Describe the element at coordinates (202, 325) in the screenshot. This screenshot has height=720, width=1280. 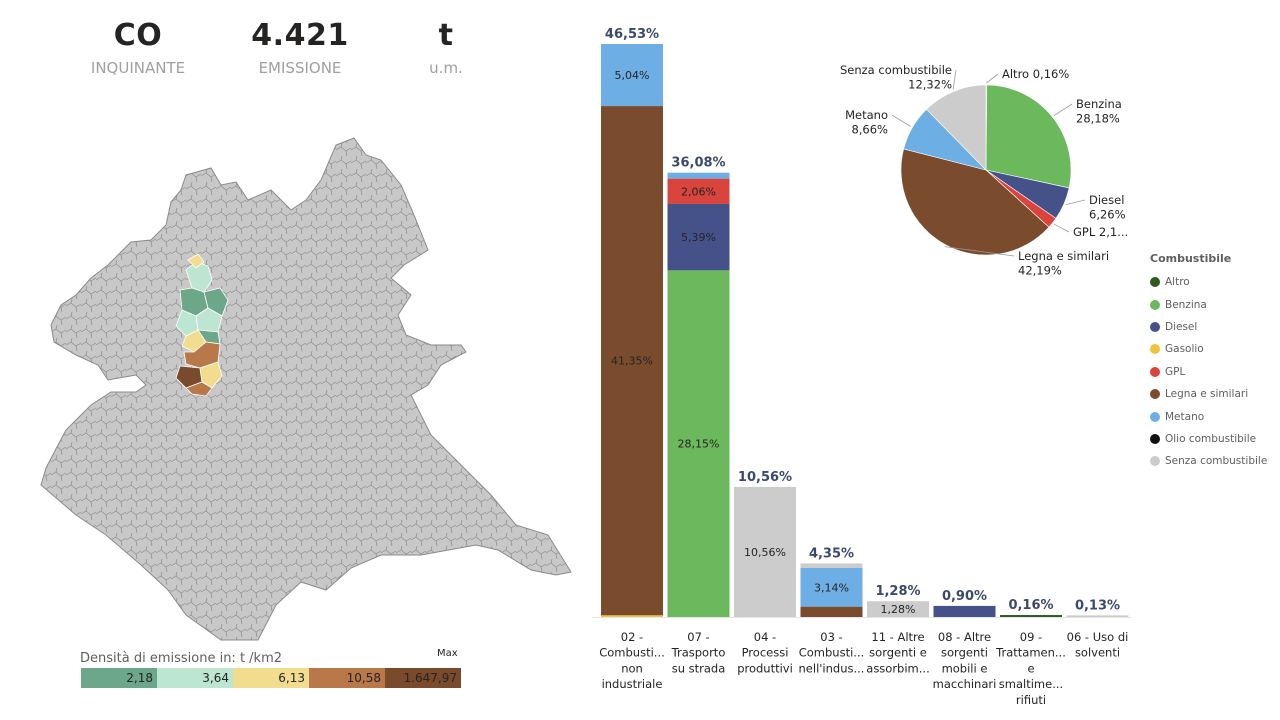
I see `highlighted-municipalities` at that location.